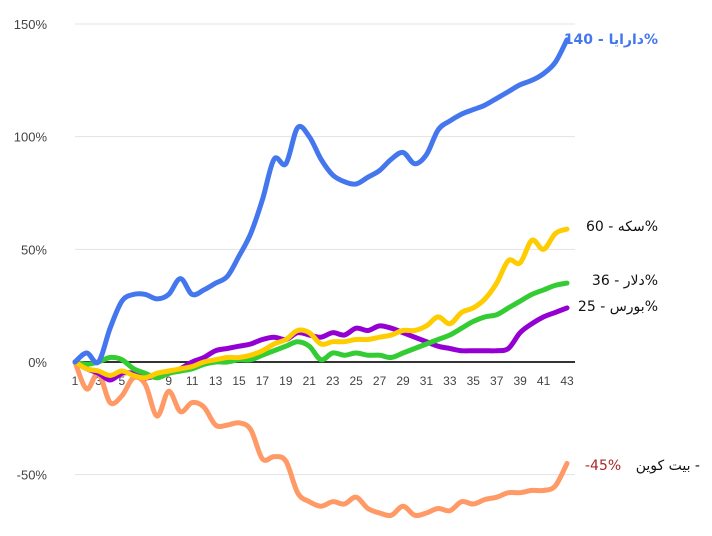 Image resolution: width=712 pixels, height=536 pixels. I want to click on x-tick-label: 11, so click(192, 381).